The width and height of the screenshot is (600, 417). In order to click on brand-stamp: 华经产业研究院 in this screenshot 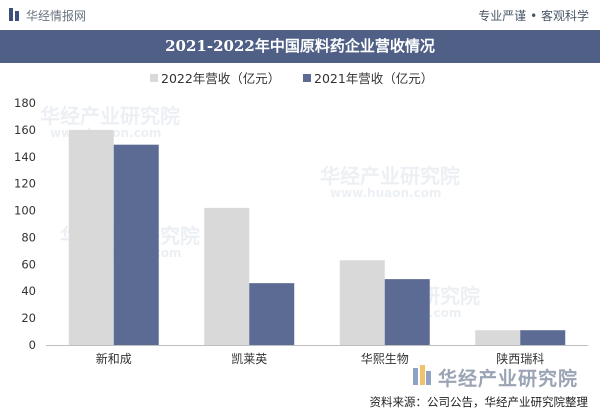, I will do `click(508, 379)`.